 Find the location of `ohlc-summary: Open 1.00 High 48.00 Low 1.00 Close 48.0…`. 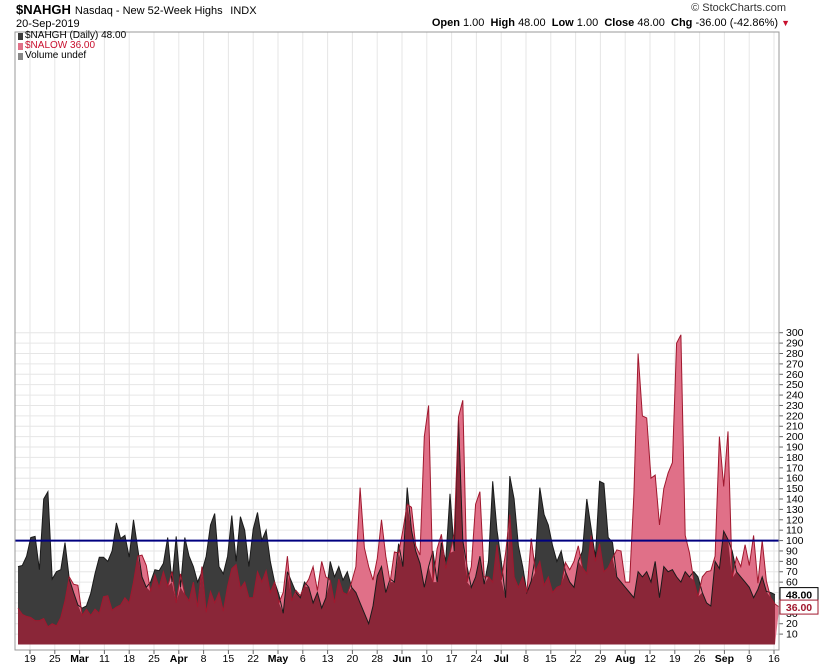

ohlc-summary: Open 1.00 High 48.00 Low 1.00 Close 48.0… is located at coordinates (611, 23).